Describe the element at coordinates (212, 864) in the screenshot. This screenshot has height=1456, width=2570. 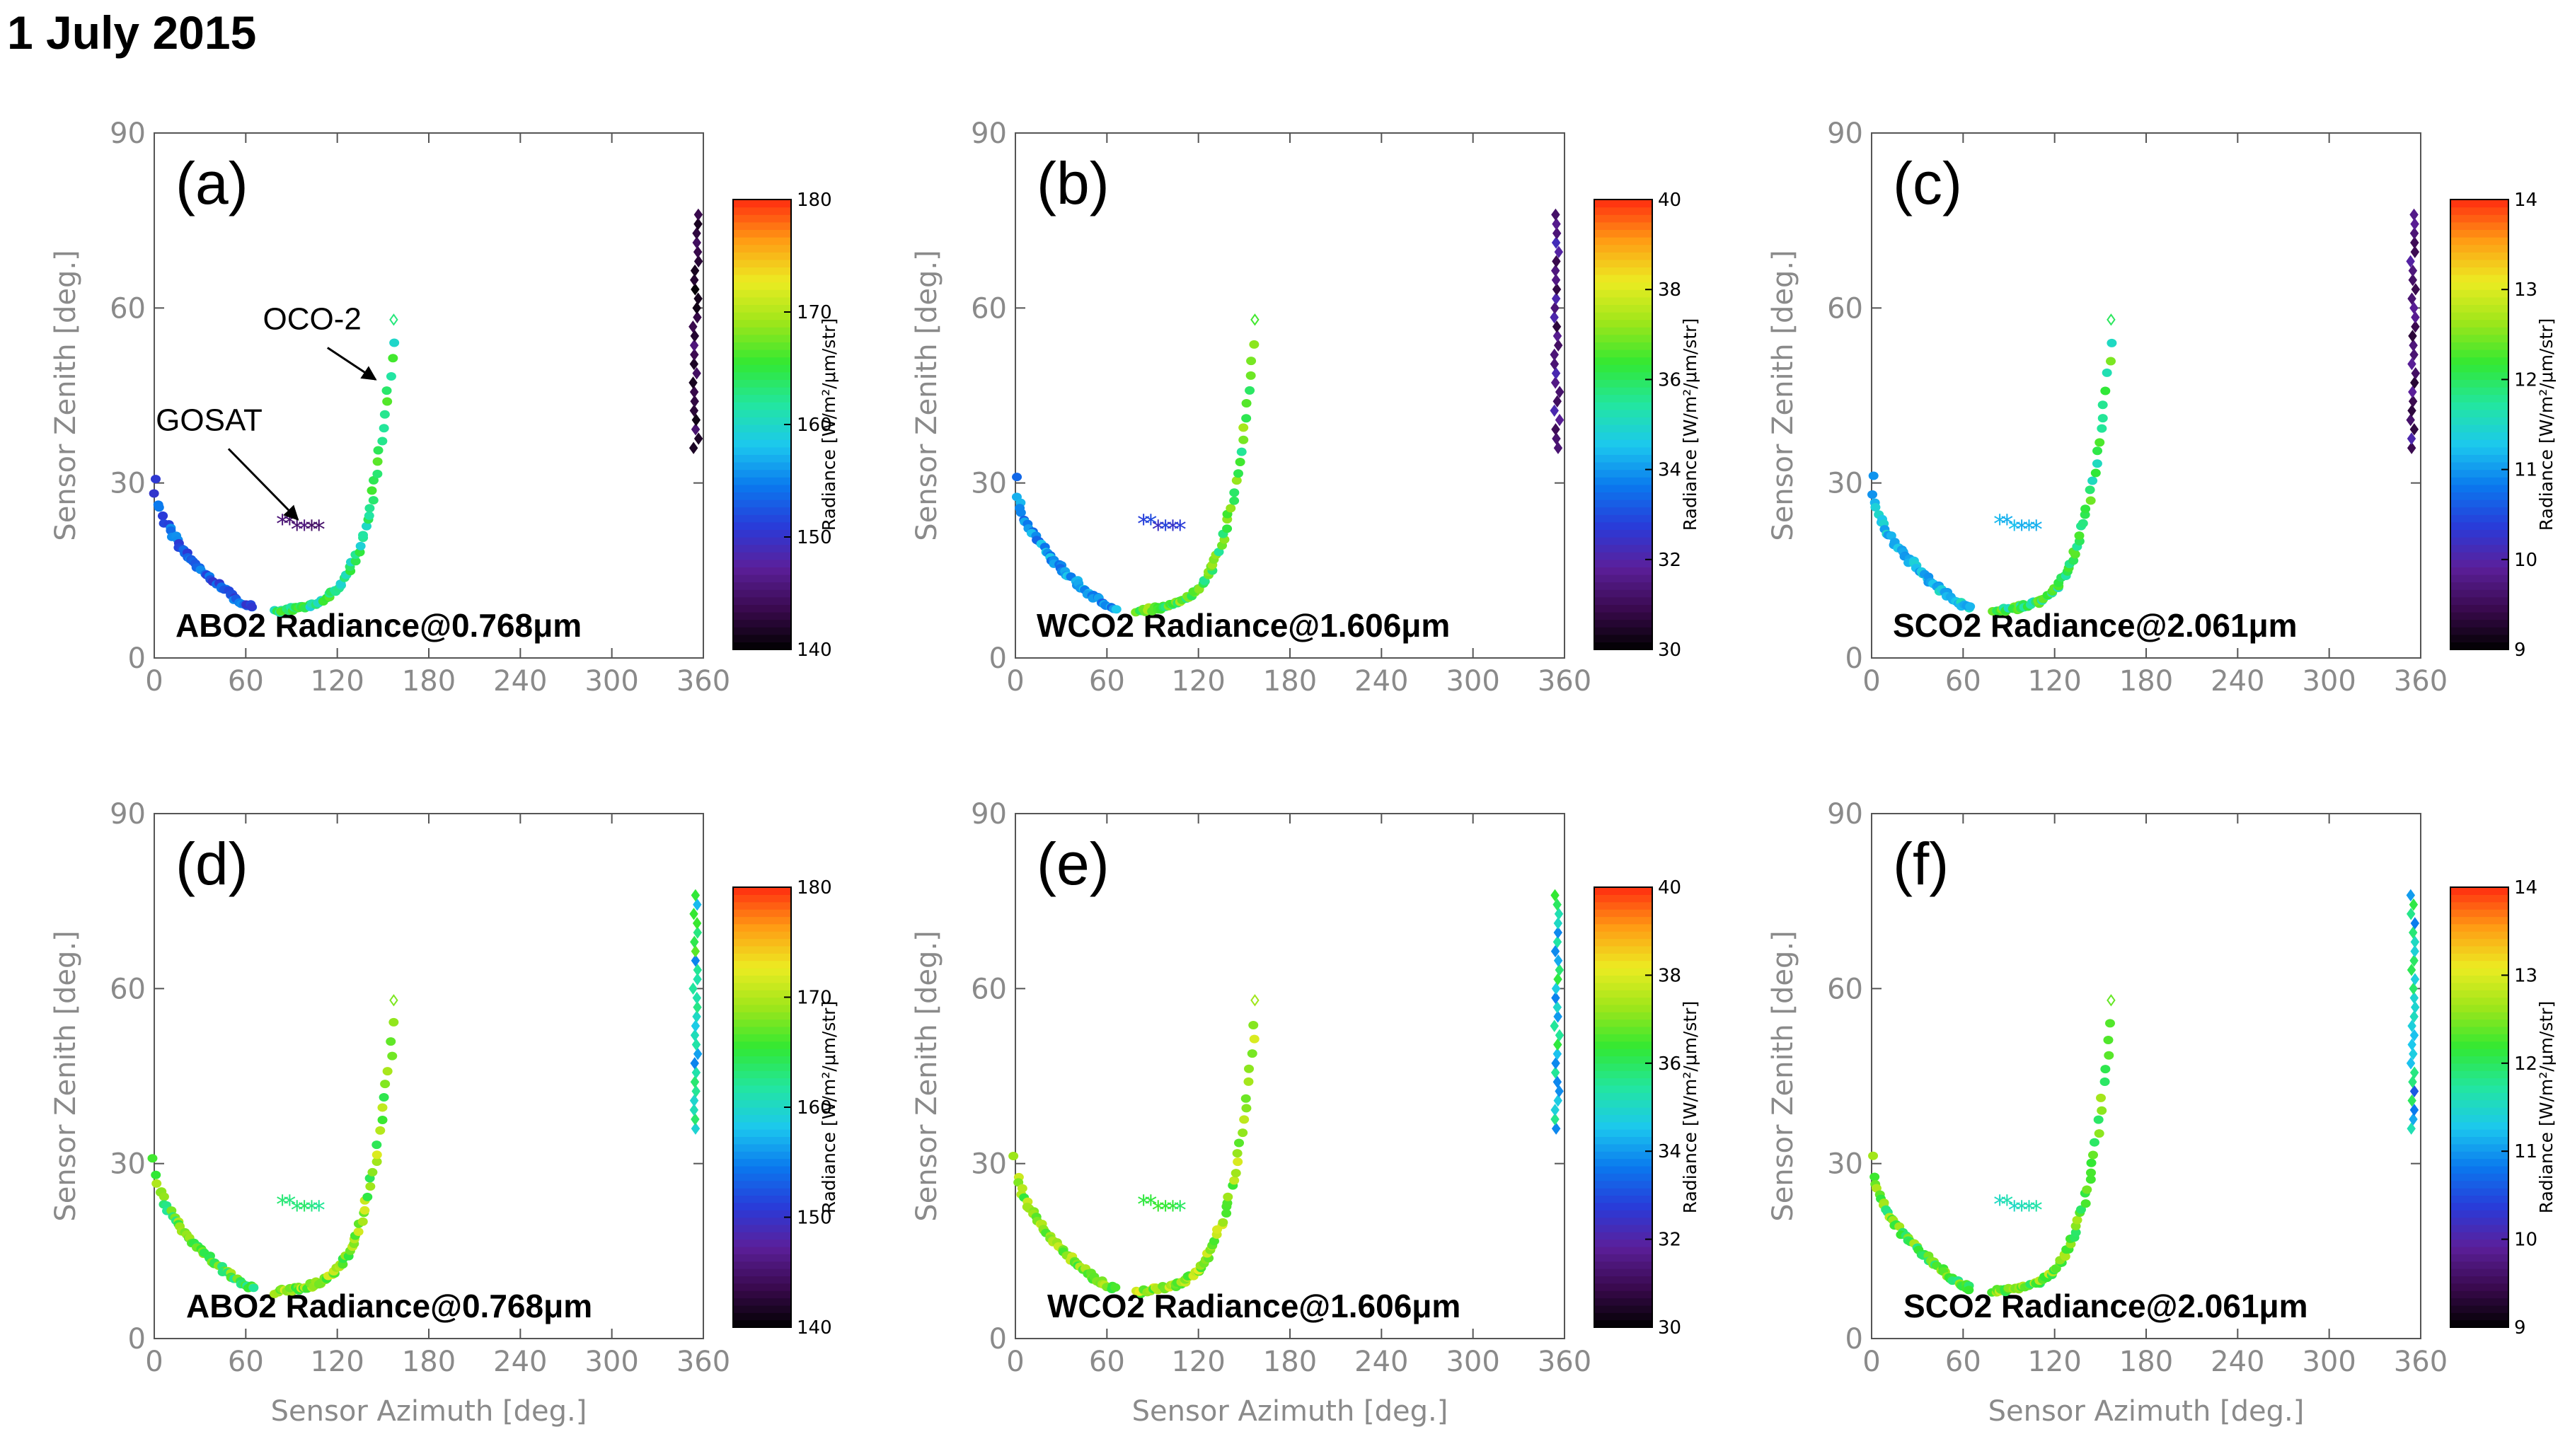
I see `panel-letter: (d)` at that location.